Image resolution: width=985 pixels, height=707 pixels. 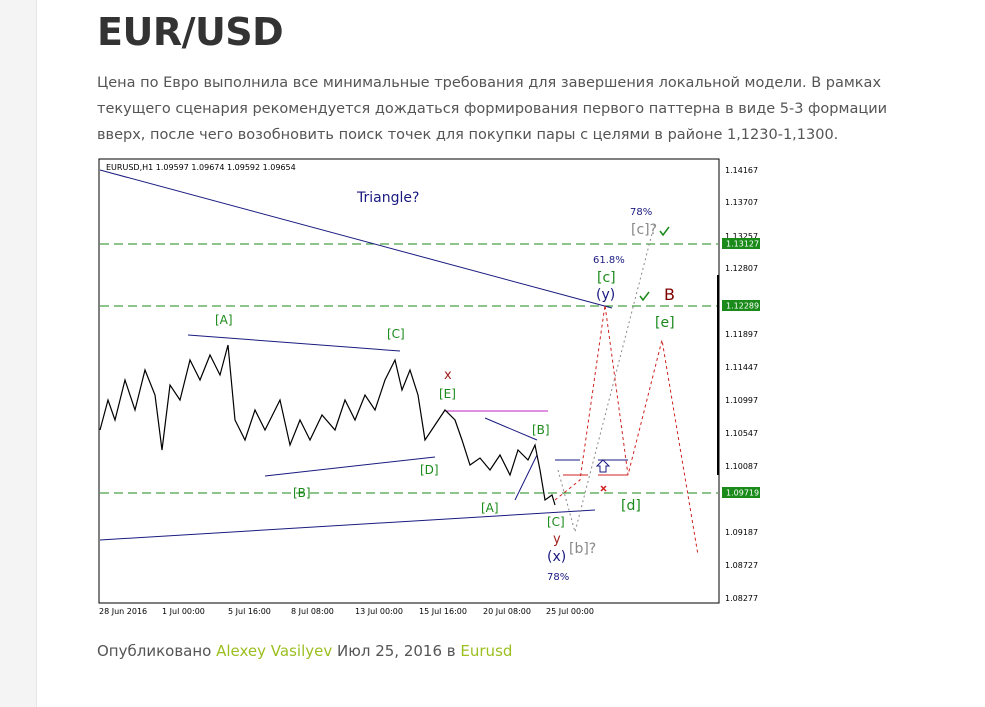 What do you see at coordinates (742, 306) in the screenshot?
I see `price-tag: 1.12289` at bounding box center [742, 306].